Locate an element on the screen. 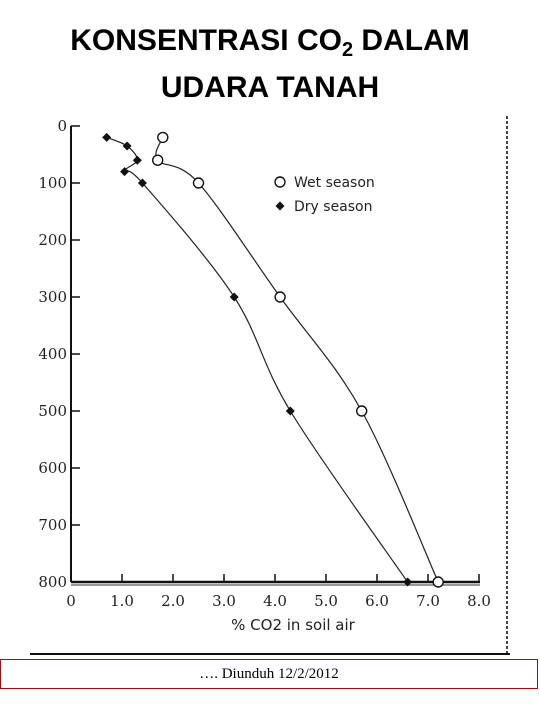  x-tick-label: 7.0 is located at coordinates (428, 601).